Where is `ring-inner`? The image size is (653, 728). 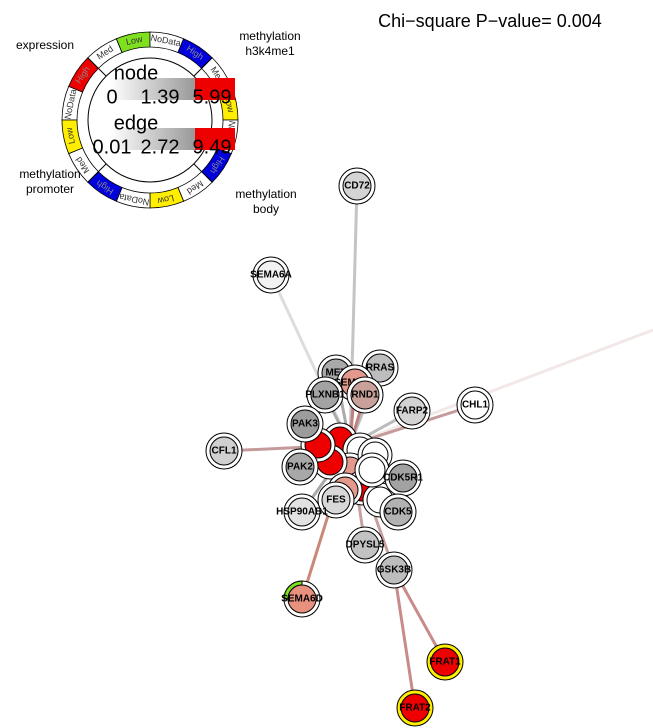
ring-inner is located at coordinates (150, 120).